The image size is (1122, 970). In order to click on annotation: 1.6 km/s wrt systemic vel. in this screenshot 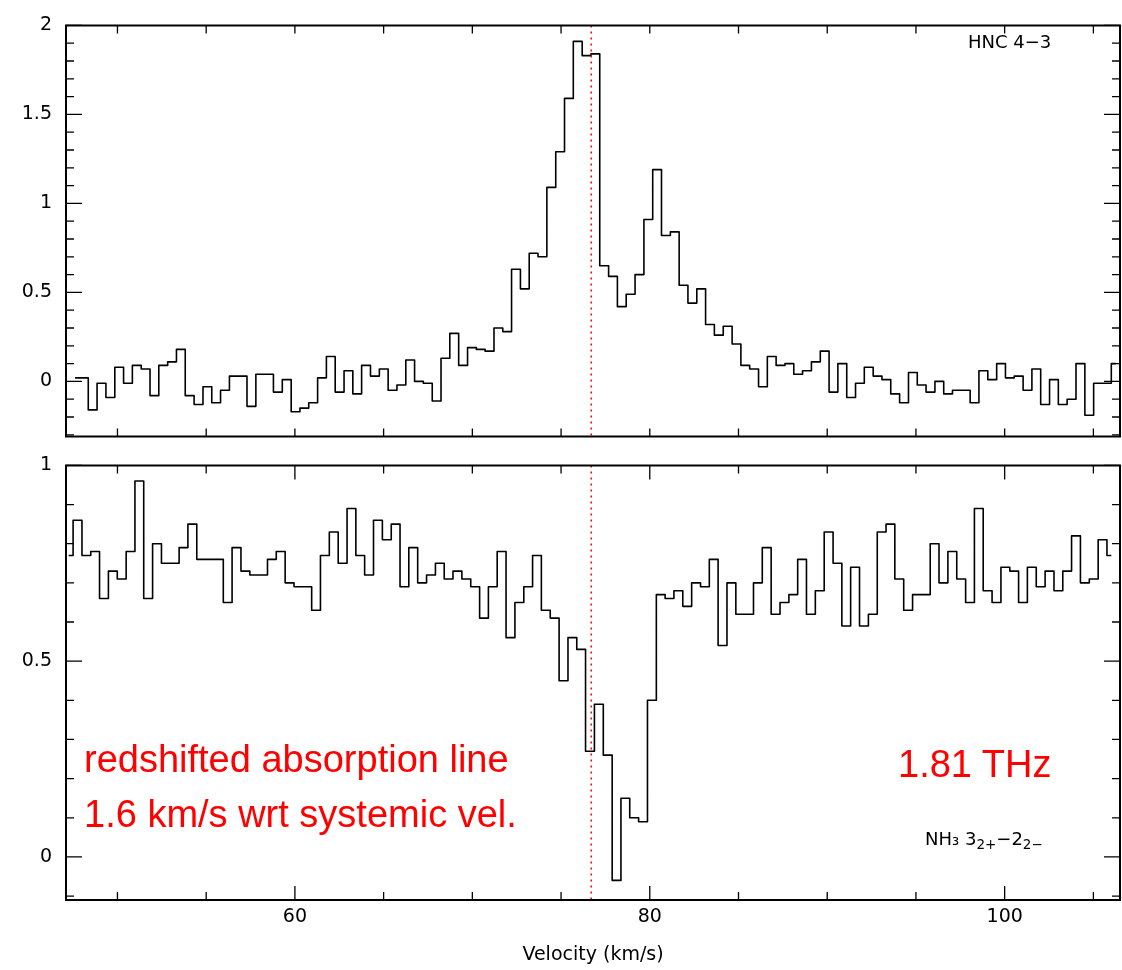, I will do `click(300, 814)`.